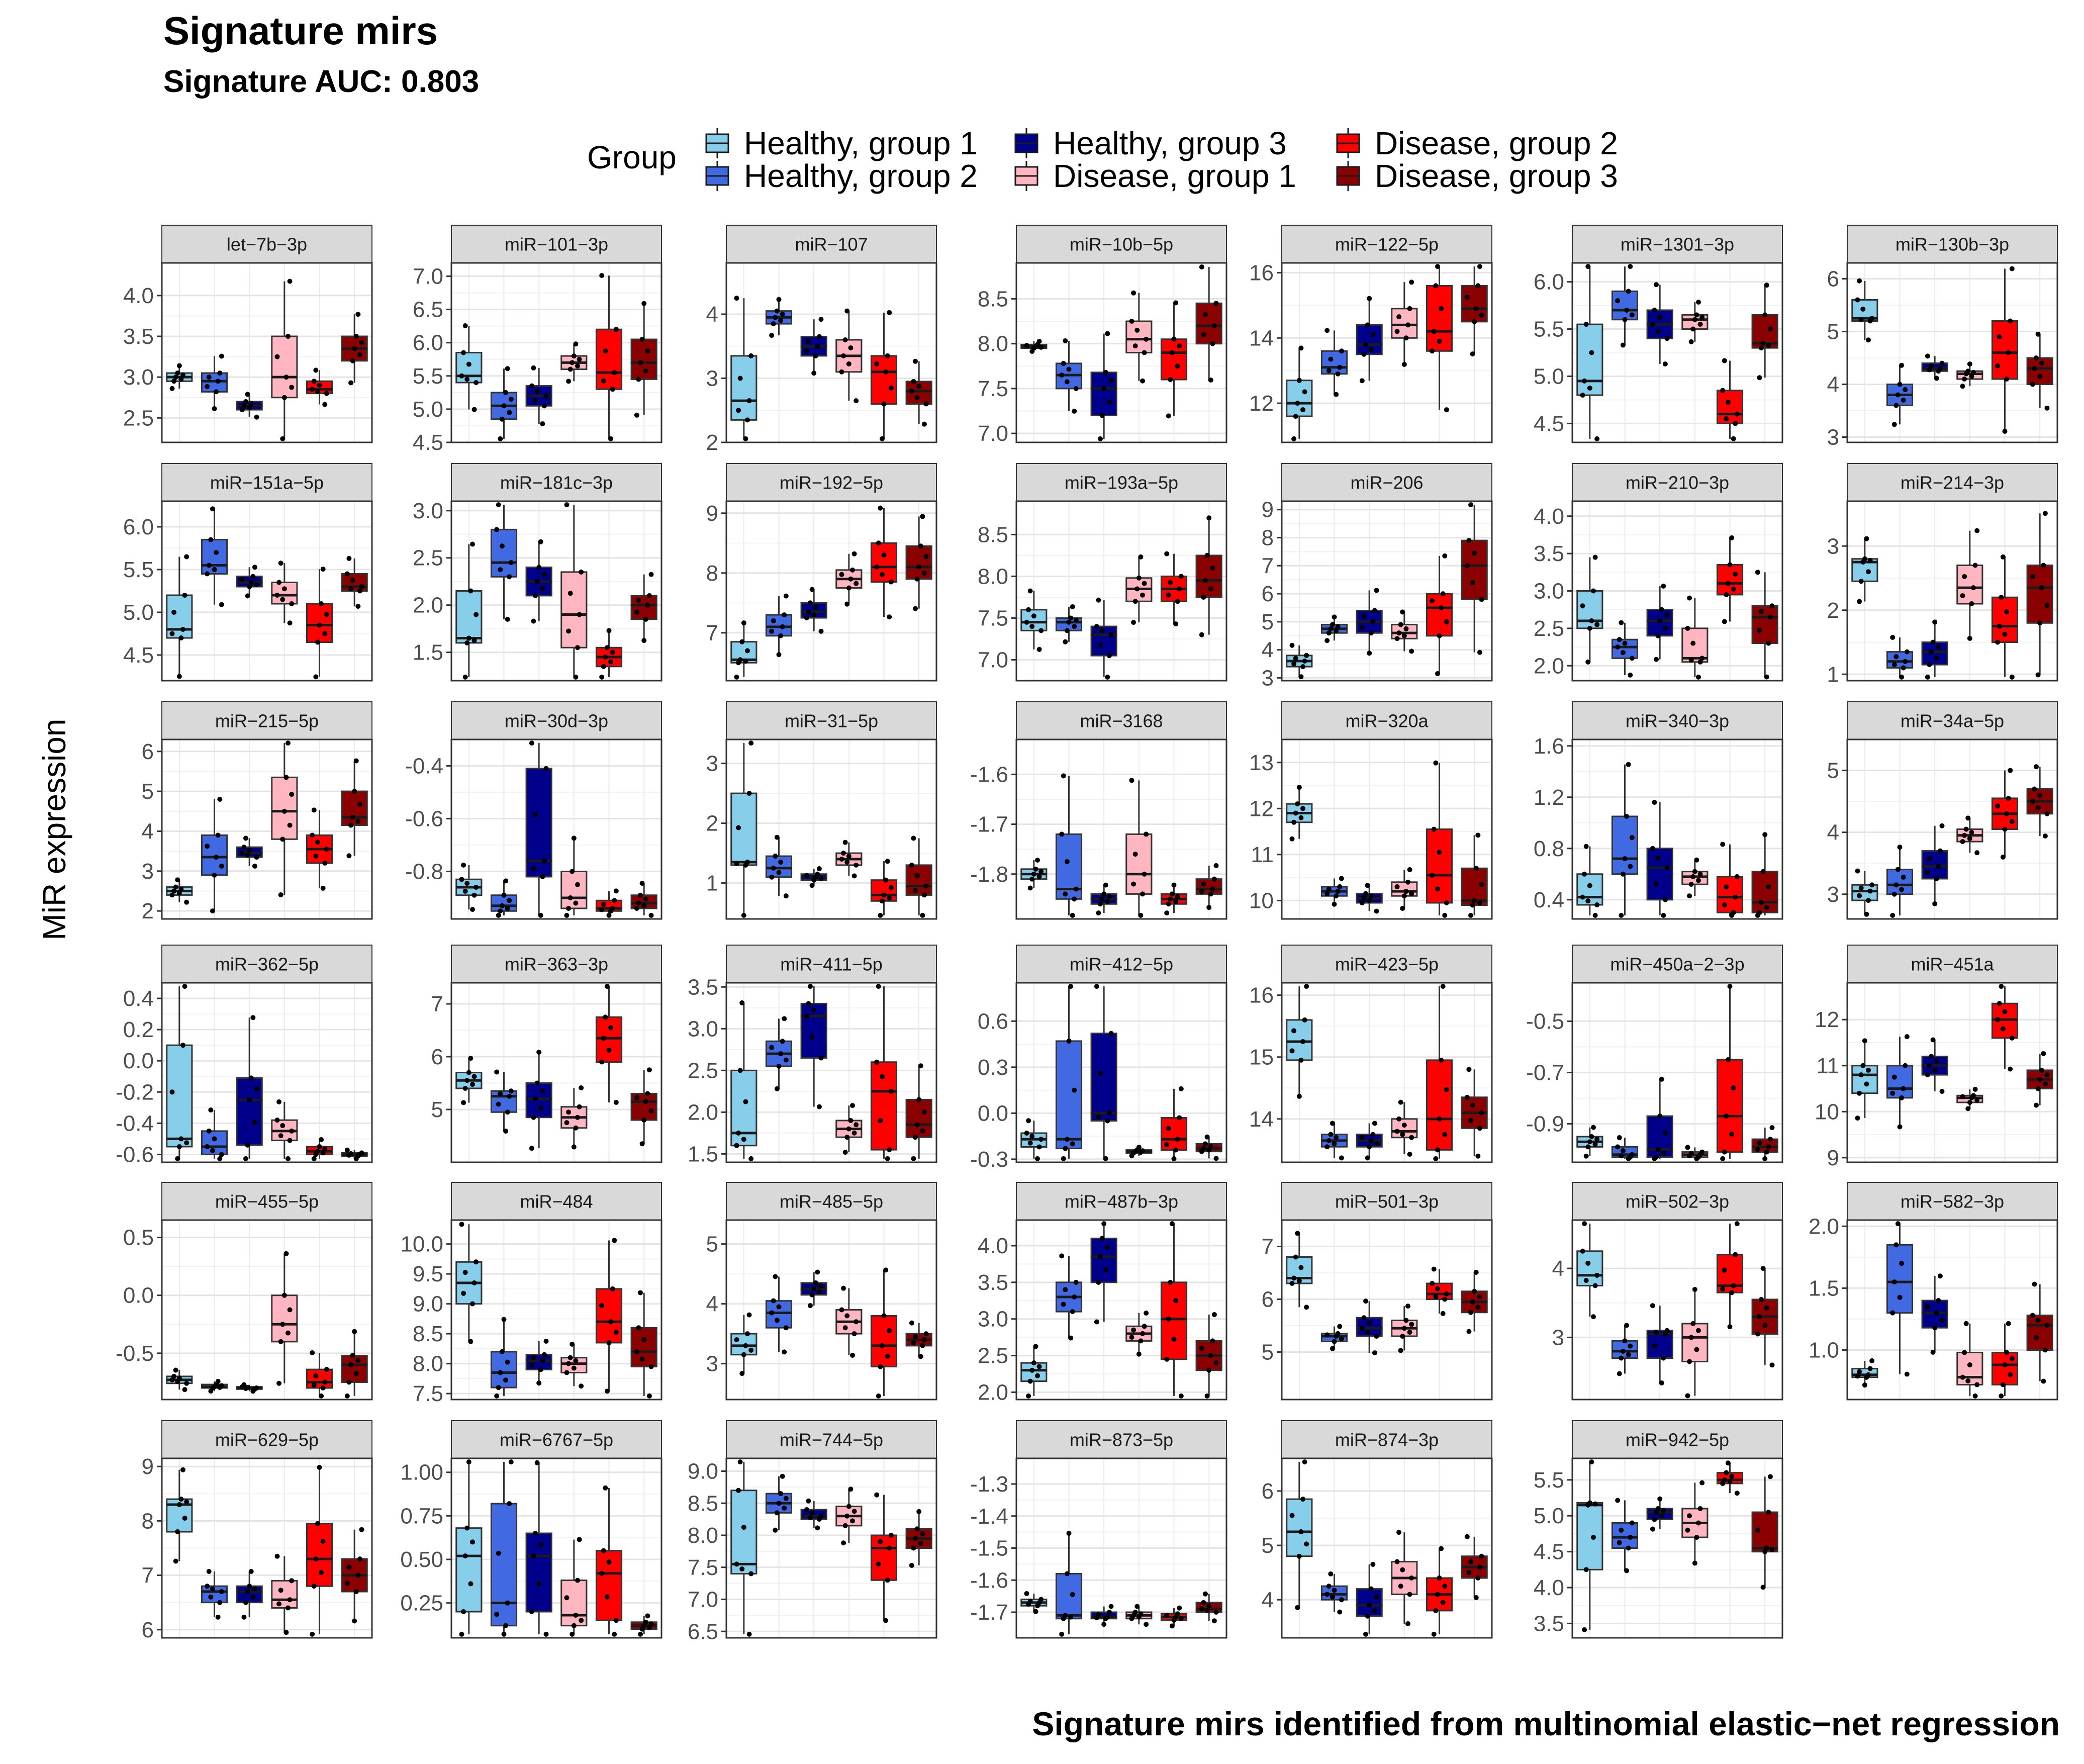 The width and height of the screenshot is (2084, 1764). What do you see at coordinates (138, 1061) in the screenshot?
I see `y-tick-label: 0.0` at bounding box center [138, 1061].